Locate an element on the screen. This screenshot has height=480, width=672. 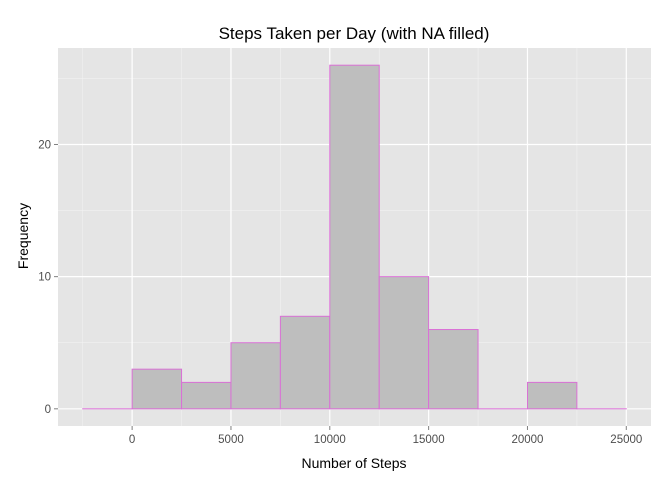
x-tick-label: 5000 is located at coordinates (231, 440).